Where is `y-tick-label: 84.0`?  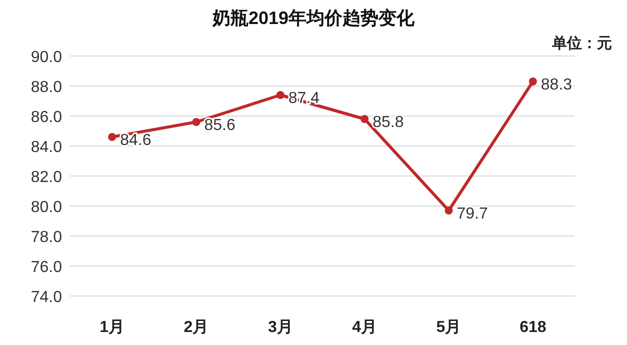 y-tick-label: 84.0 is located at coordinates (46, 147).